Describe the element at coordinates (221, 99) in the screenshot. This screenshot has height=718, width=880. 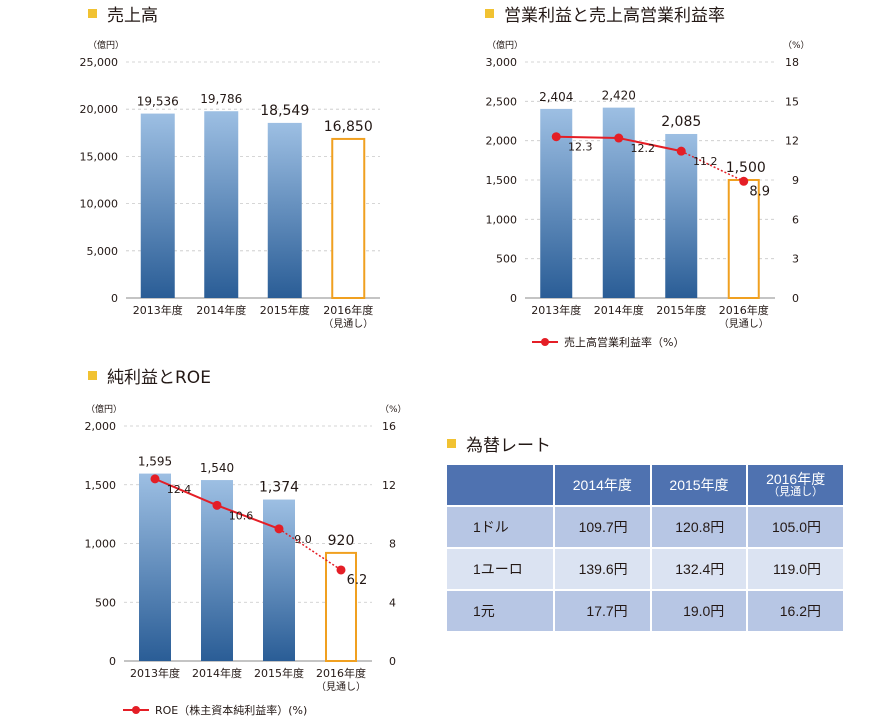
I see `bar-value-label: 19,786` at that location.